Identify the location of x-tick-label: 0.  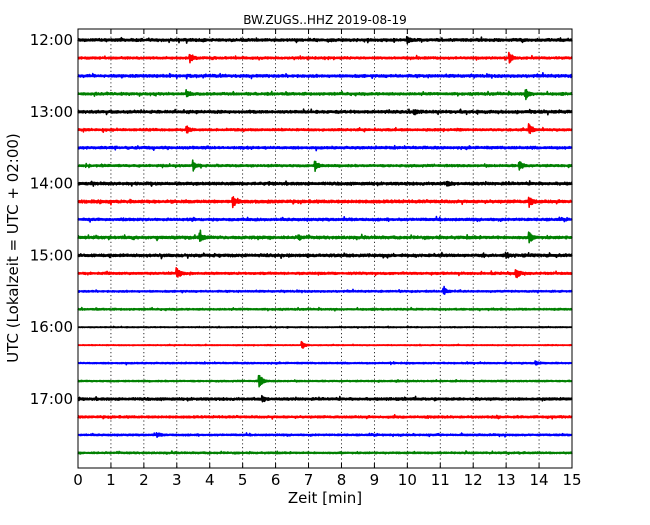
(78, 480).